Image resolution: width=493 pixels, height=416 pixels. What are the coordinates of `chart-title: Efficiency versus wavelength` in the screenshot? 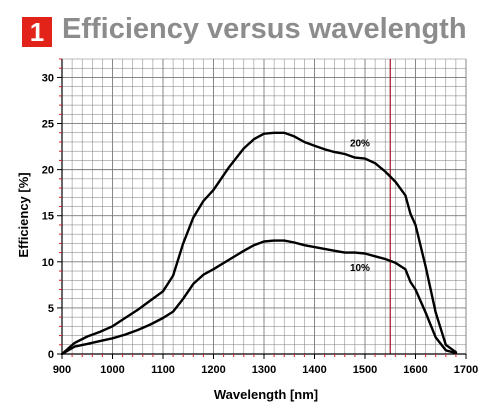 It's located at (264, 29).